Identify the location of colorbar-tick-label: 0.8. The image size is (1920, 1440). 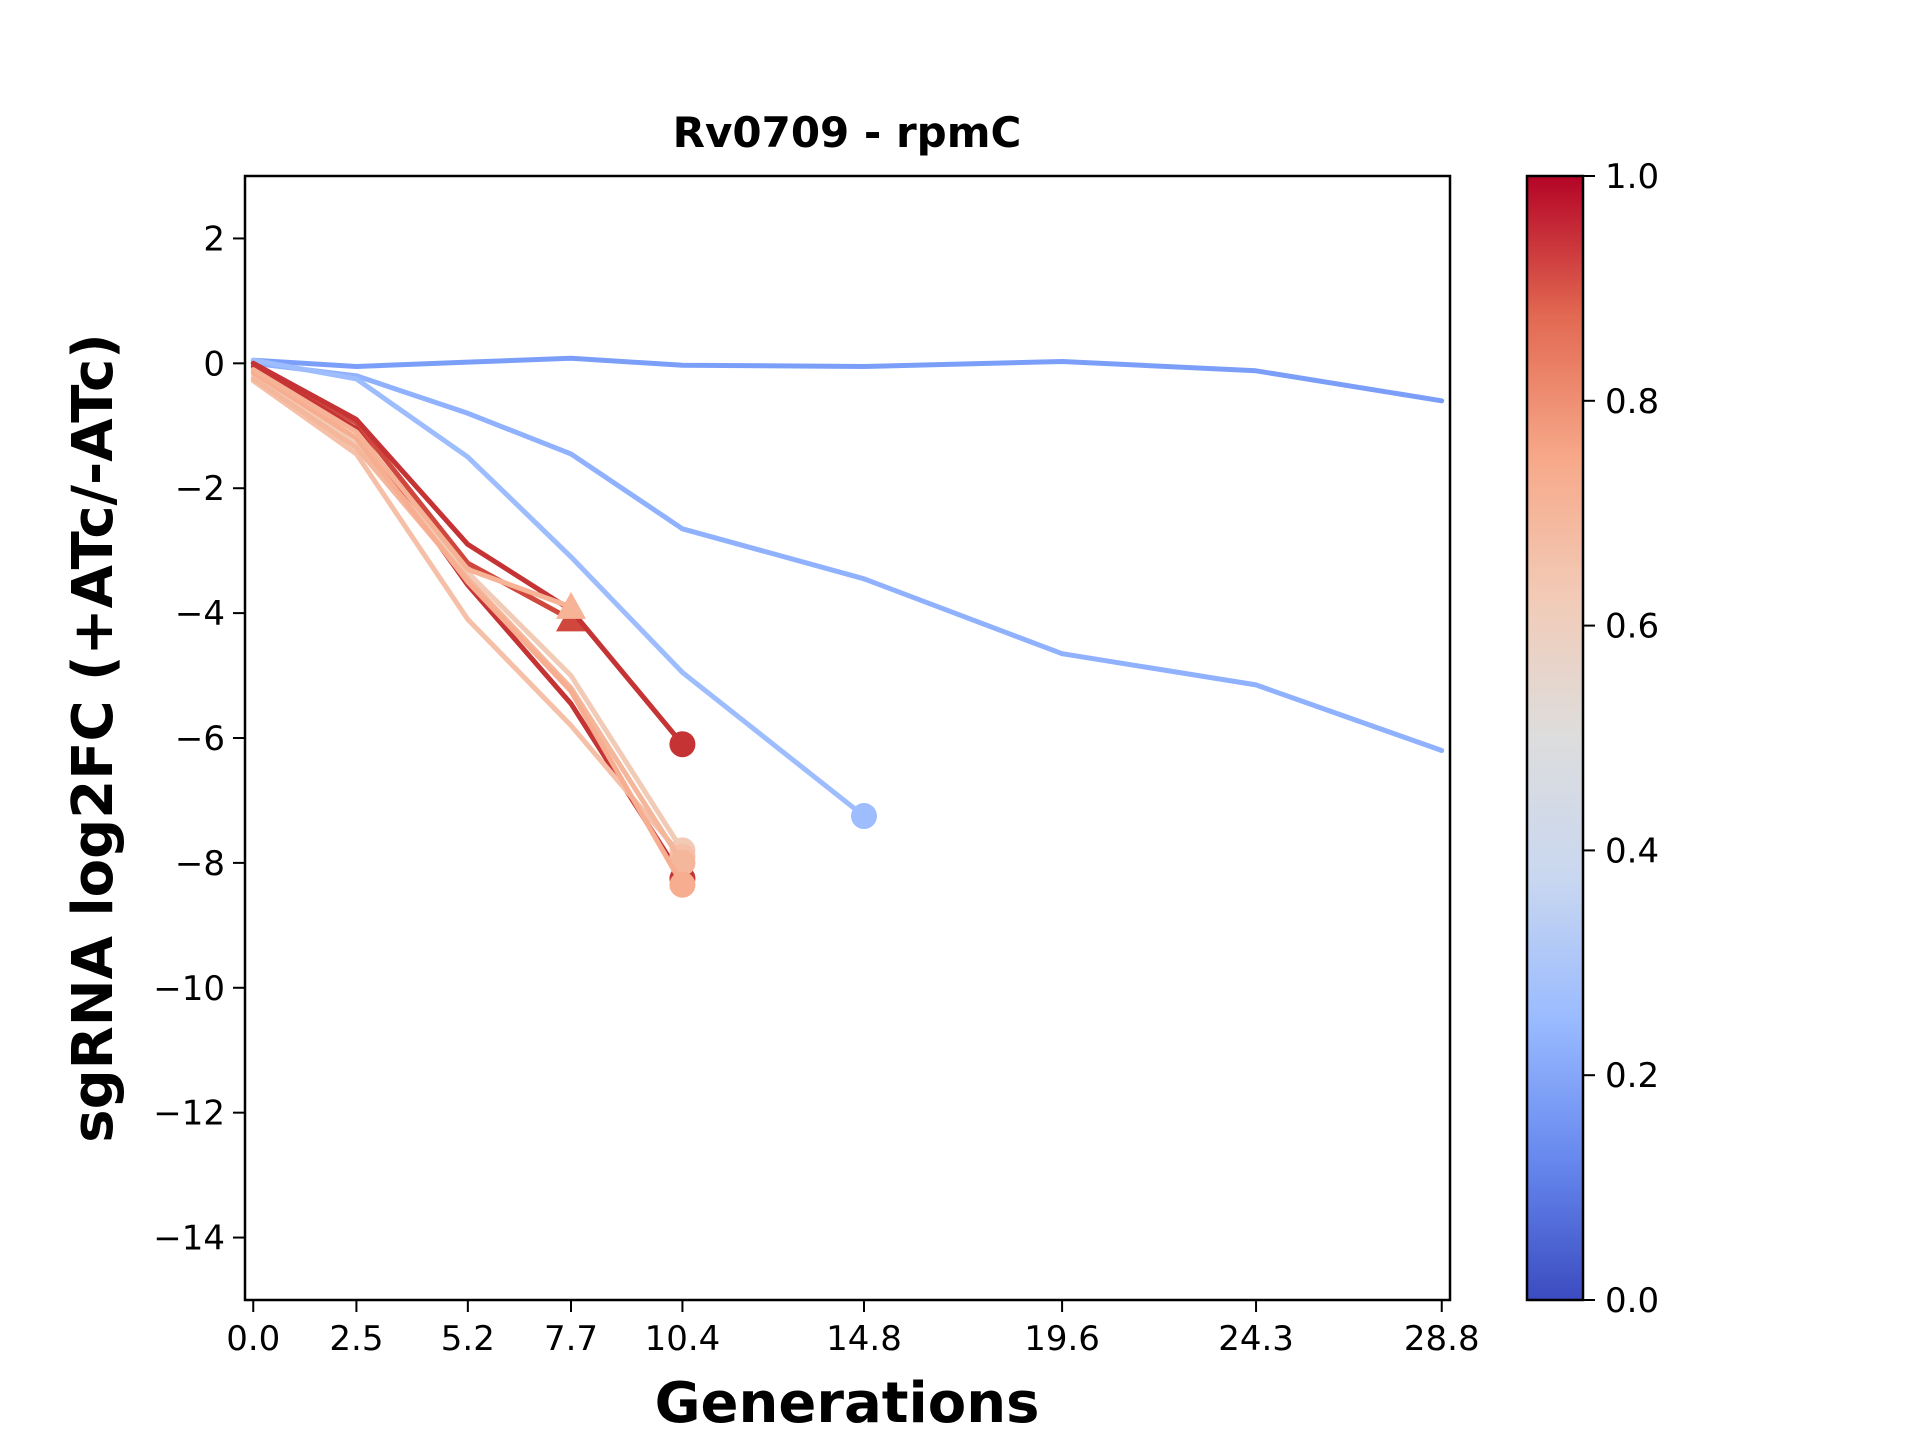
(1632, 402).